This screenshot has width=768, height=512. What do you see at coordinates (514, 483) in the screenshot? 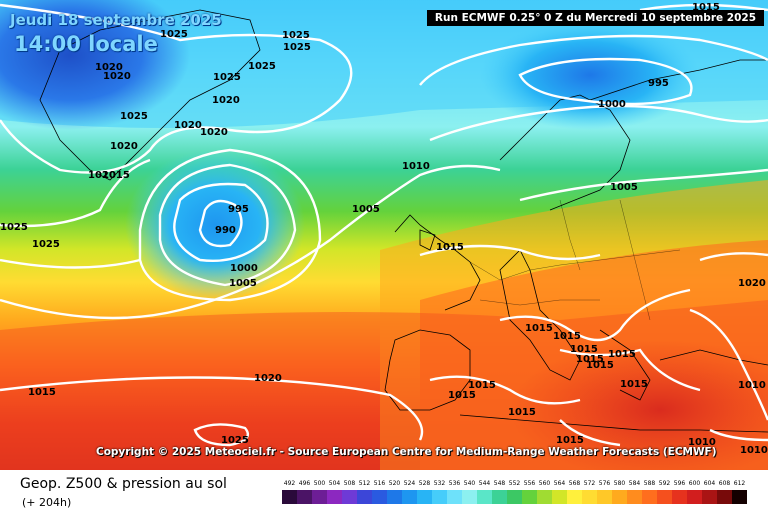
I see `legend-value-label: 552` at bounding box center [514, 483].